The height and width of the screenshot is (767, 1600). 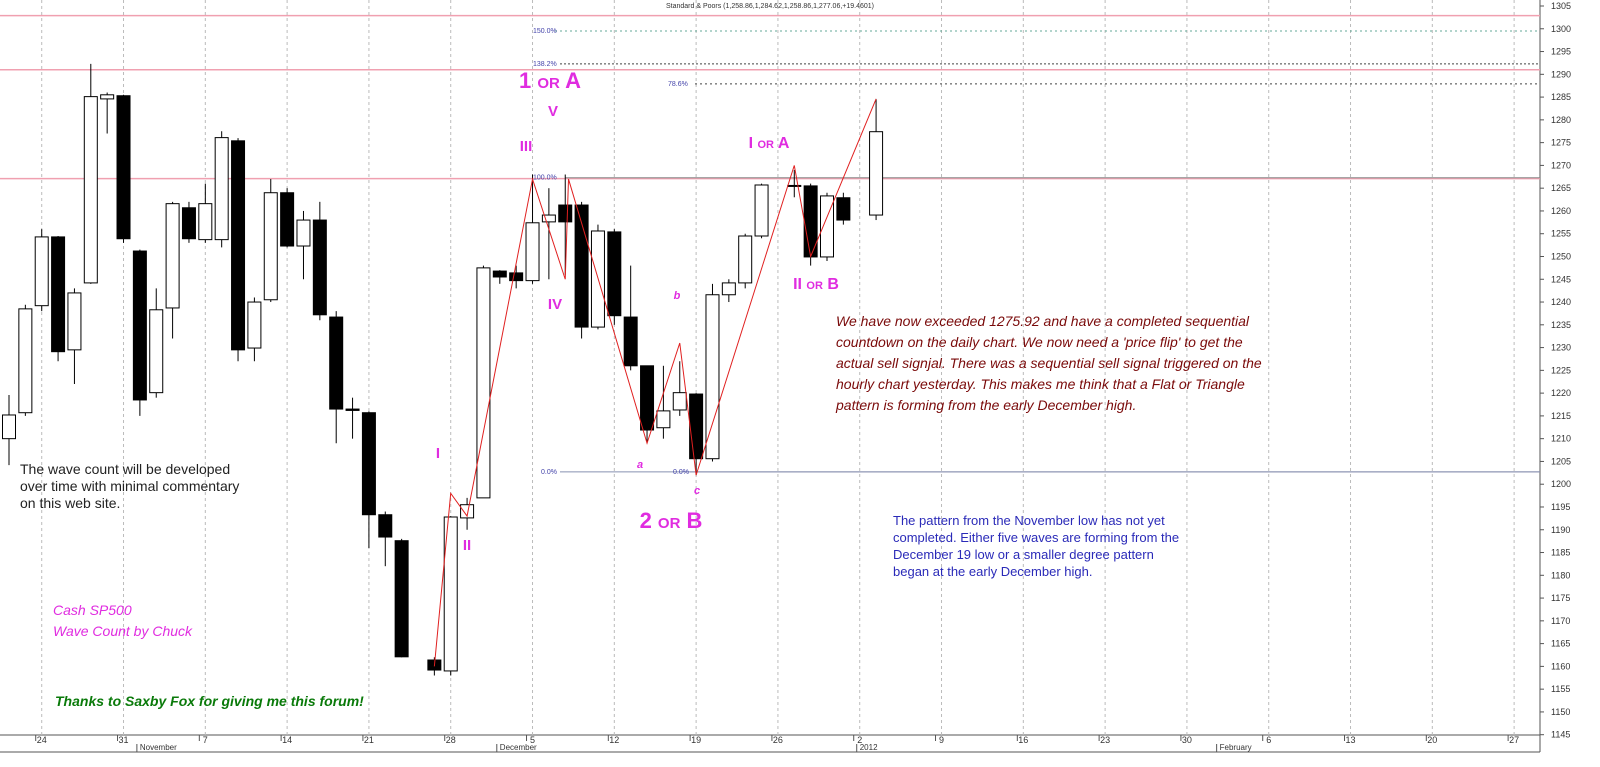 I want to click on x-tick-label: 24, so click(x=42, y=740).